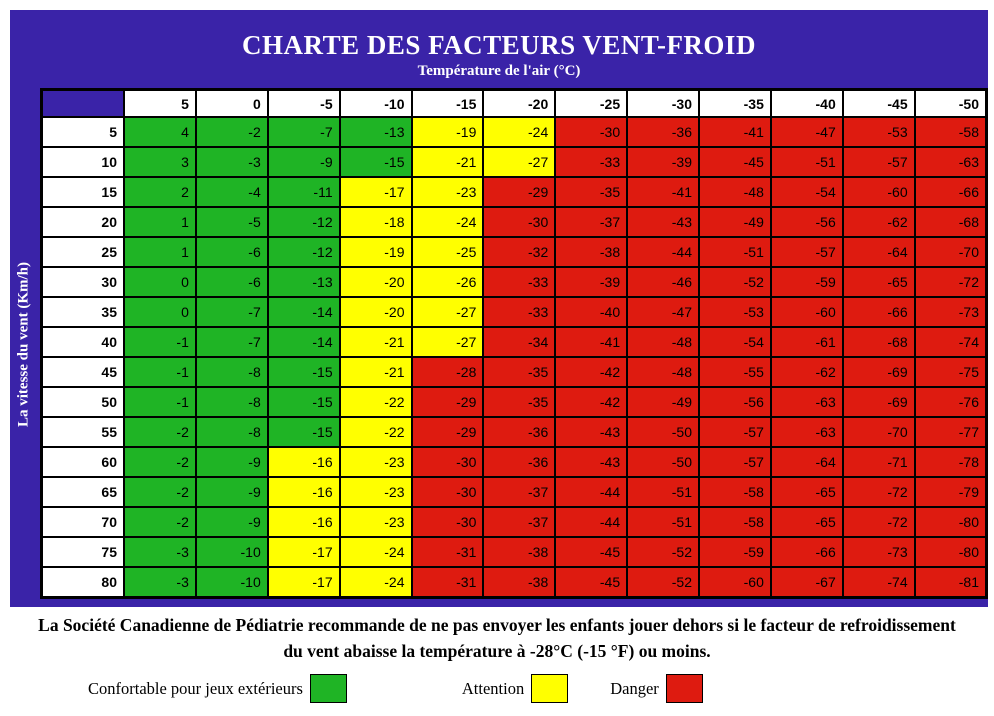 The width and height of the screenshot is (994, 716). Describe the element at coordinates (591, 312) in the screenshot. I see `value-cell: -40` at that location.